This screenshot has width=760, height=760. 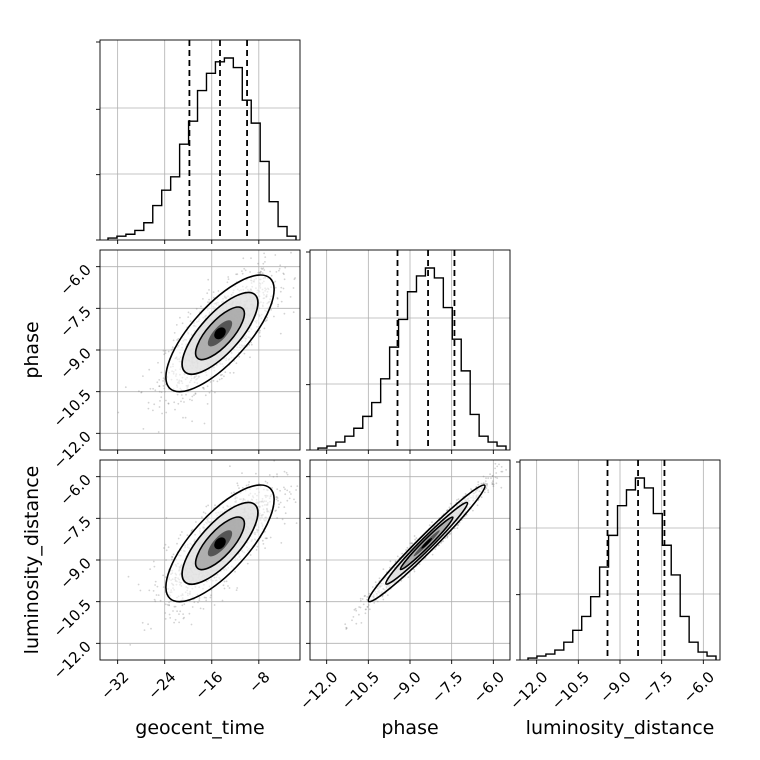 I want to click on y-axis-label-phase: phase, so click(x=32, y=349).